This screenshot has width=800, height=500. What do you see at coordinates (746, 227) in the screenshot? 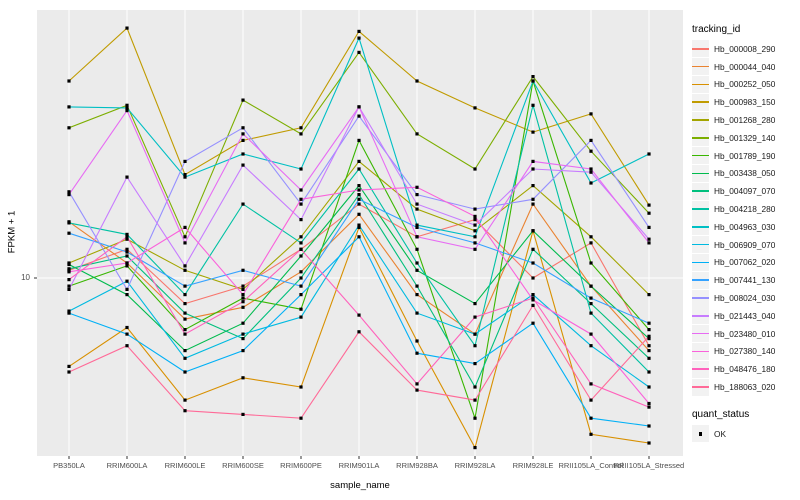
I see `legend-item: Hb_004963_030` at bounding box center [746, 227].